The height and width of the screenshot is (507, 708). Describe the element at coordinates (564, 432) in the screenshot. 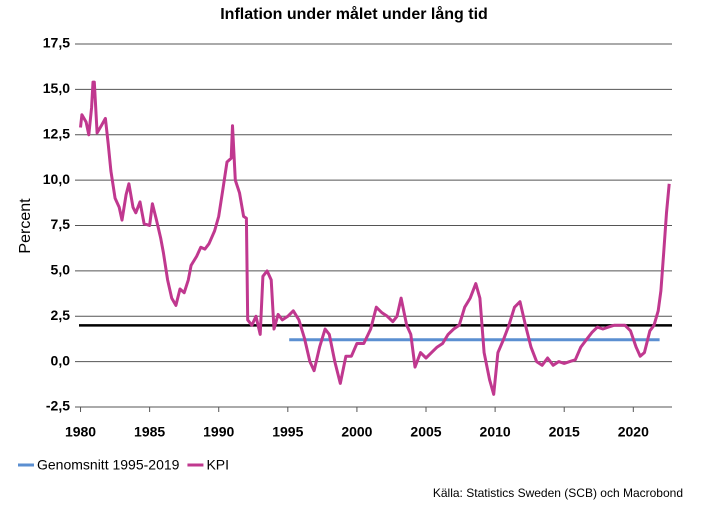

I see `x-tick-label: 2015` at that location.